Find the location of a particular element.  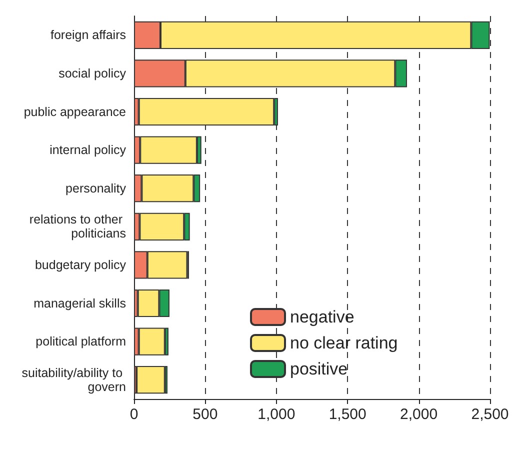

x-tick-label: 500 is located at coordinates (205, 414).